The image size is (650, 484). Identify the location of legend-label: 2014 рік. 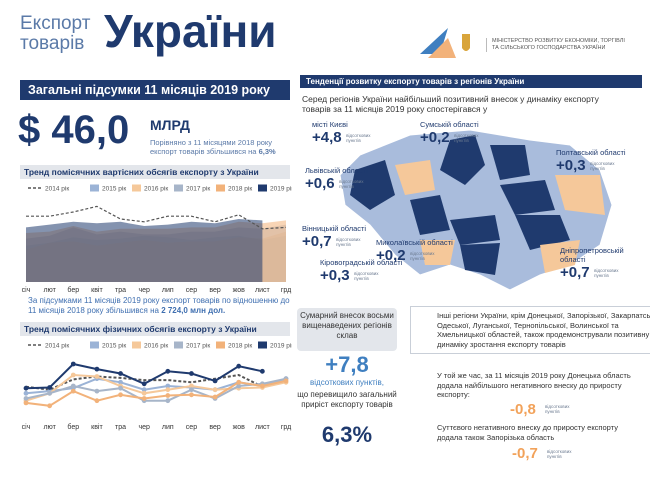
(57, 189).